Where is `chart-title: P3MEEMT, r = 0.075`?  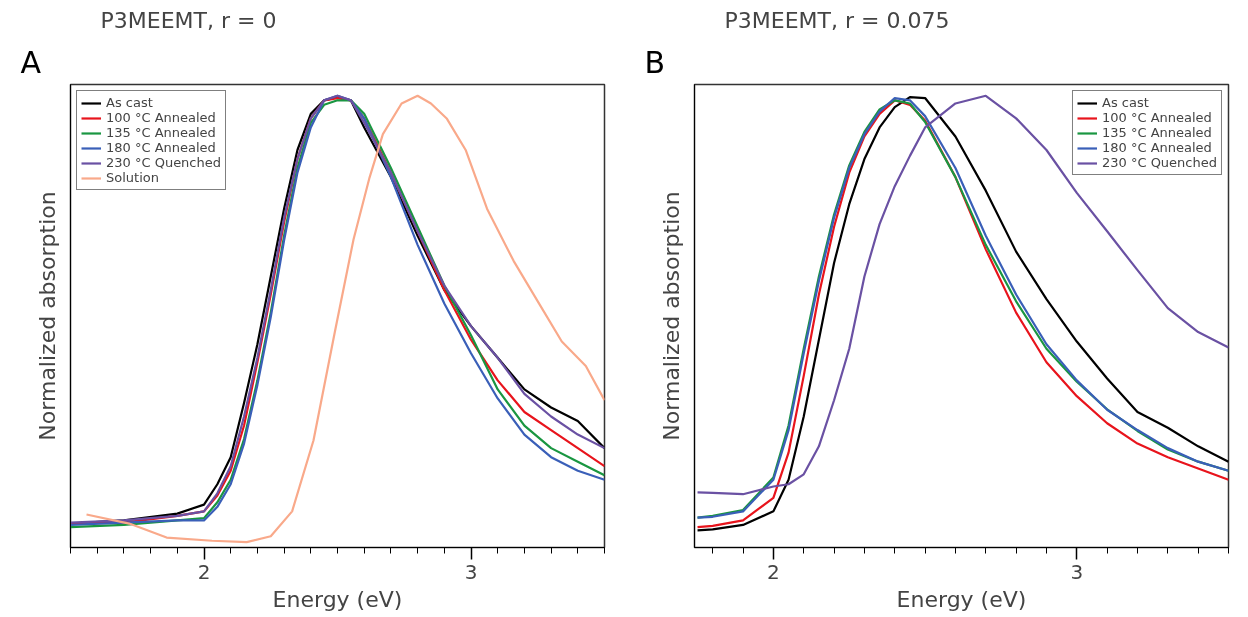 chart-title: P3MEEMT, r = 0.075 is located at coordinates (837, 20).